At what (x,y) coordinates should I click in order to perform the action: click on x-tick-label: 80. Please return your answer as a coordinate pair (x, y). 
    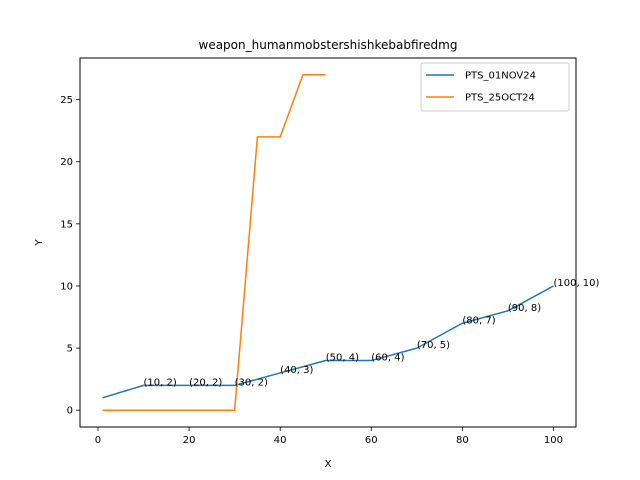
    Looking at the image, I should click on (462, 440).